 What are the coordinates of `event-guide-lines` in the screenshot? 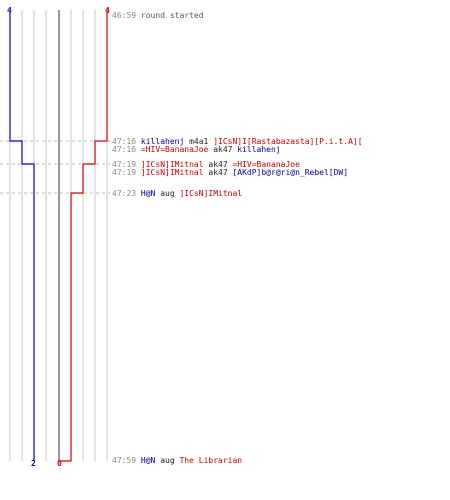 It's located at (55, 167).